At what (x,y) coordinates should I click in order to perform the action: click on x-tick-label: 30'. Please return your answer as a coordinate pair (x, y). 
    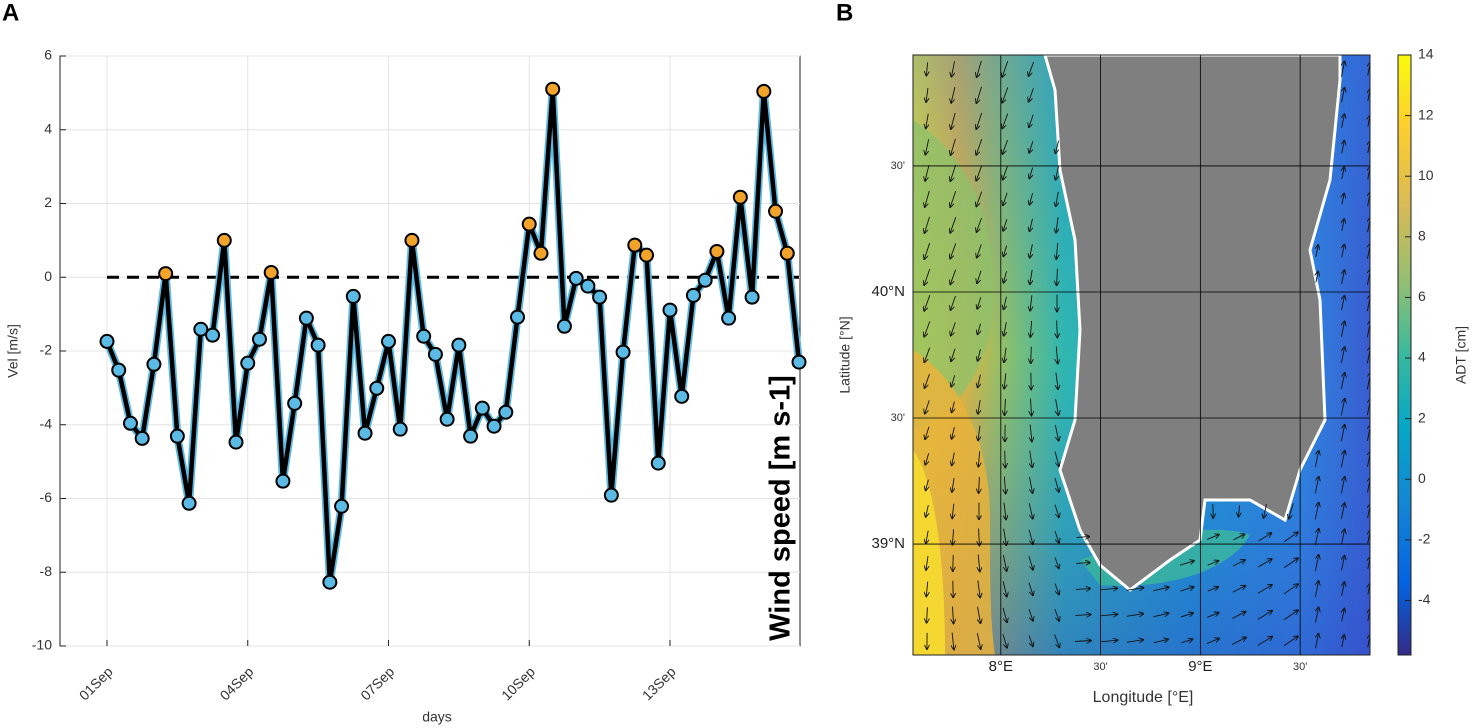
    Looking at the image, I should click on (1300, 667).